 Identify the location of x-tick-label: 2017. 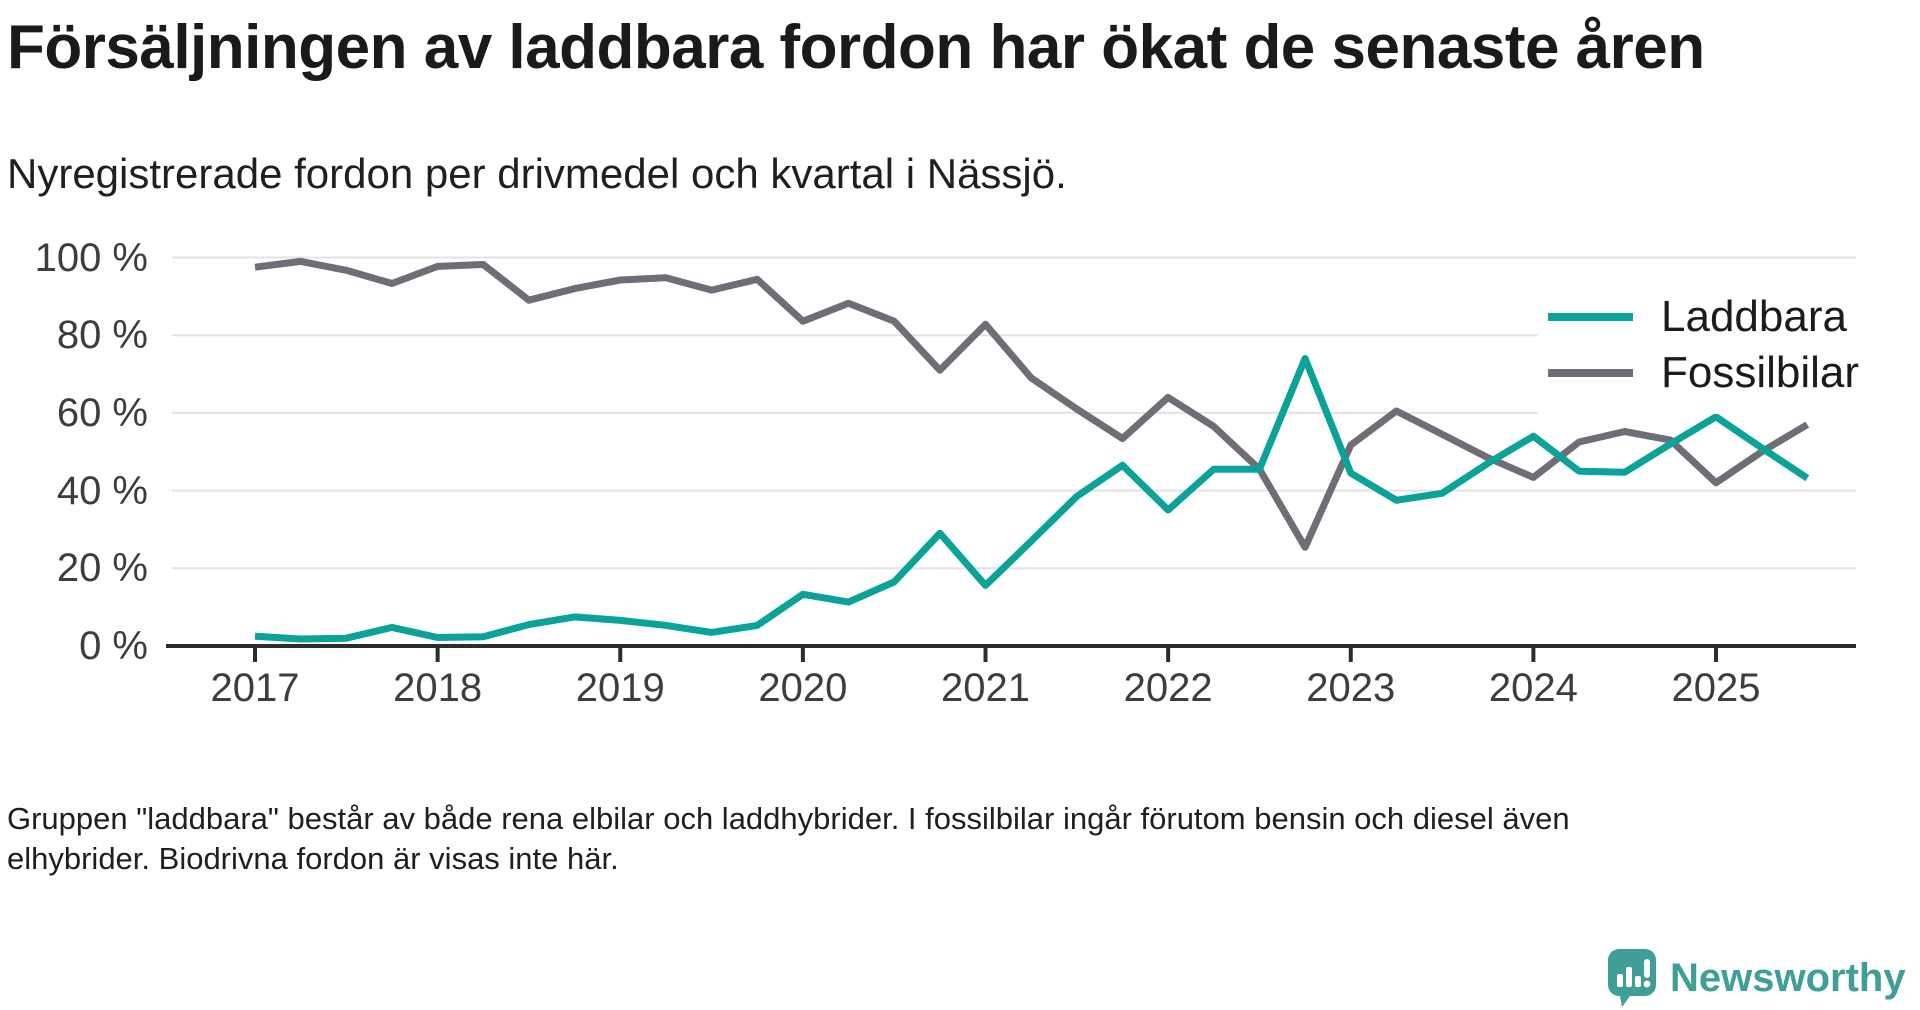
(255, 688).